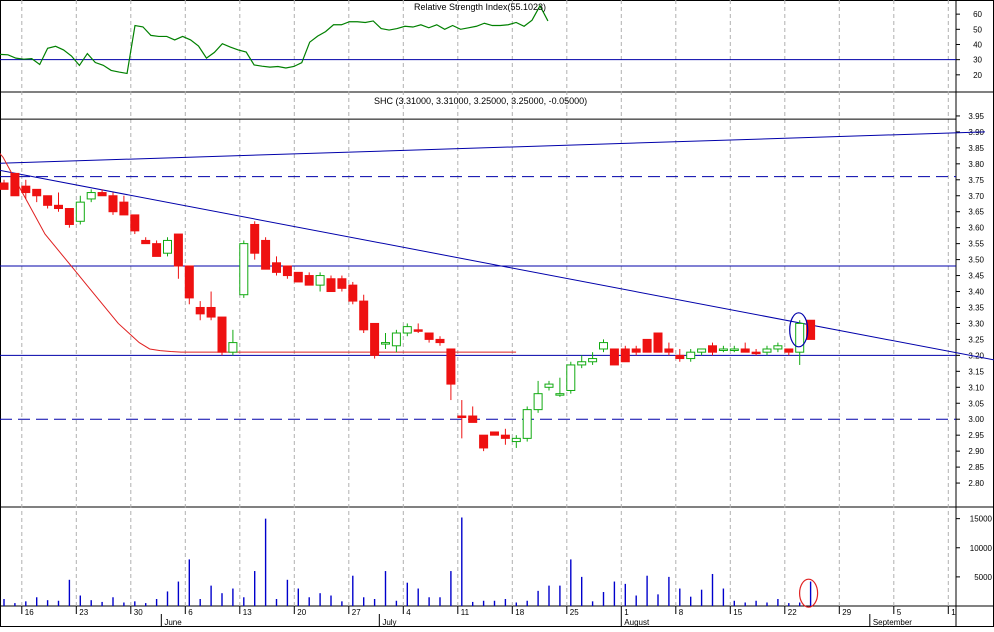  What do you see at coordinates (977, 75) in the screenshot?
I see `rsi-tick-label-0: 20` at bounding box center [977, 75].